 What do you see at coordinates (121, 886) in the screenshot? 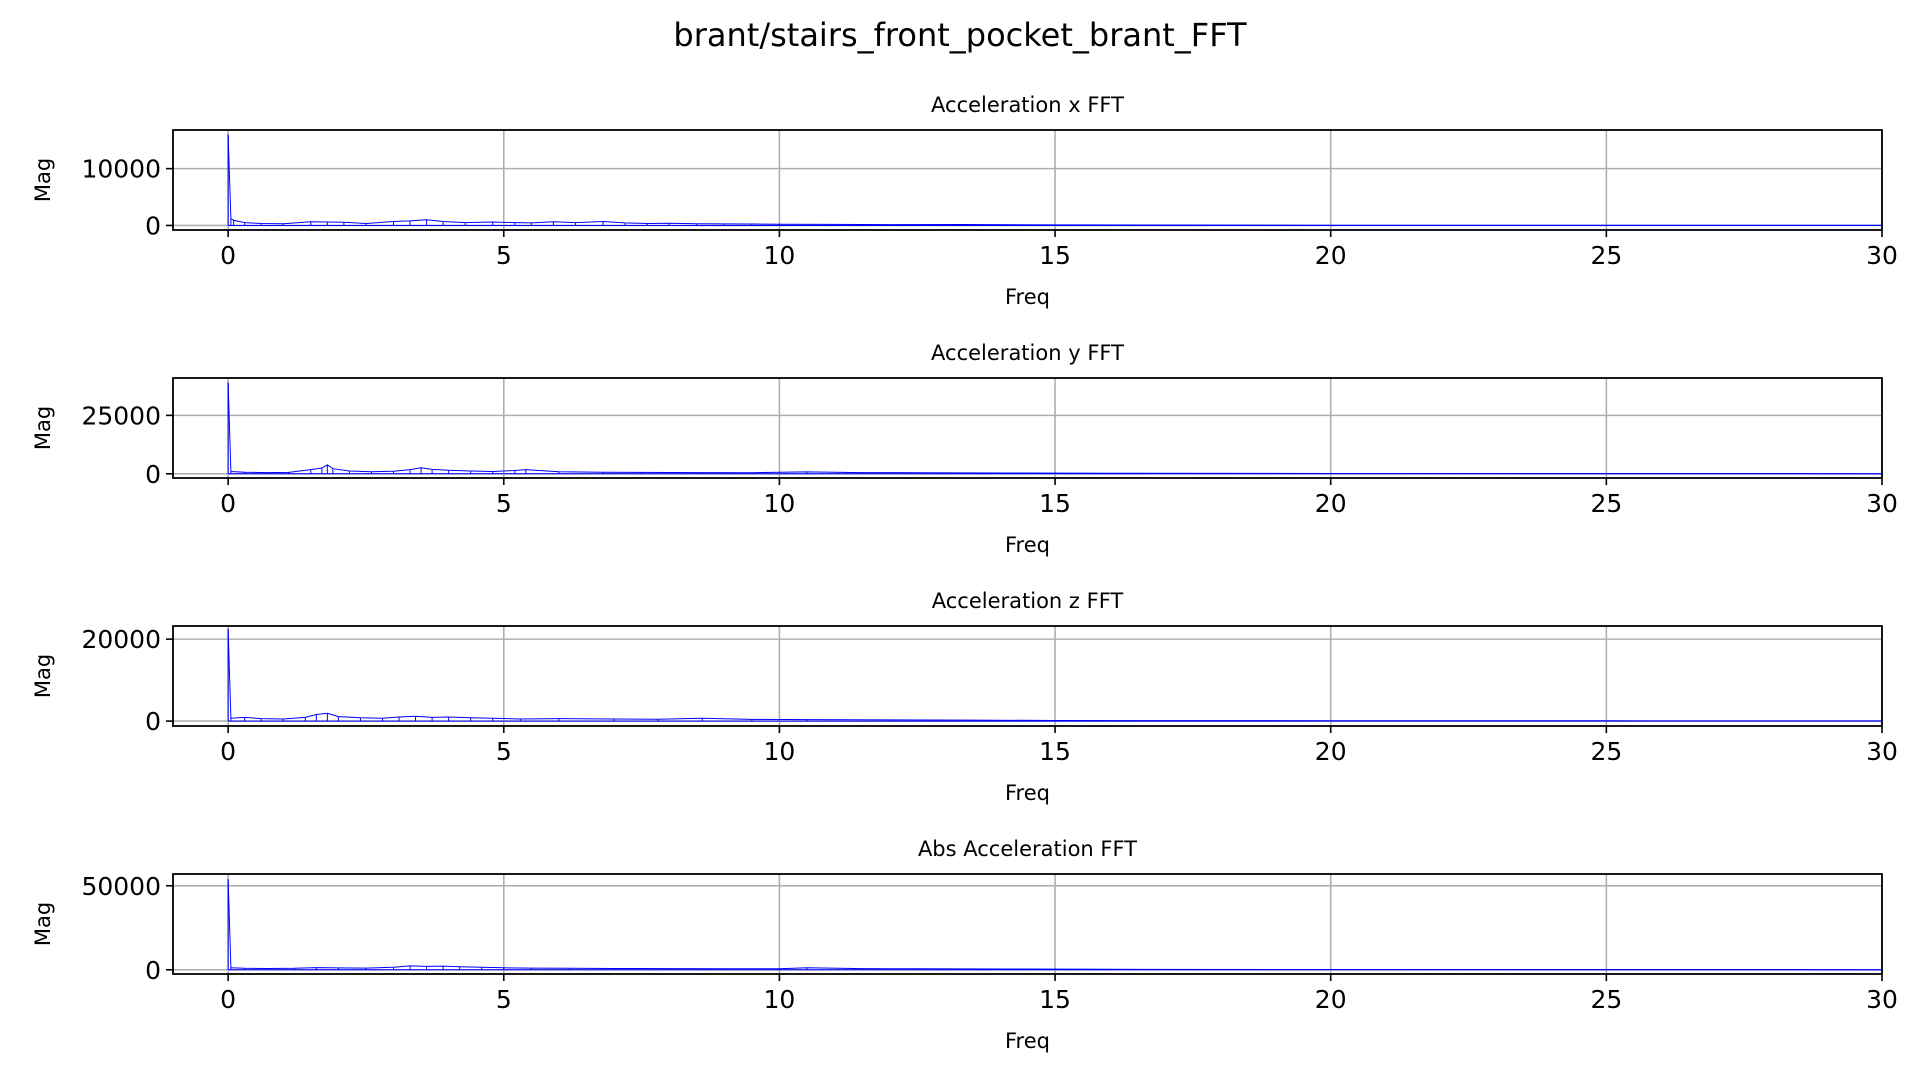
I see `y-tick-label: 50000` at bounding box center [121, 886].